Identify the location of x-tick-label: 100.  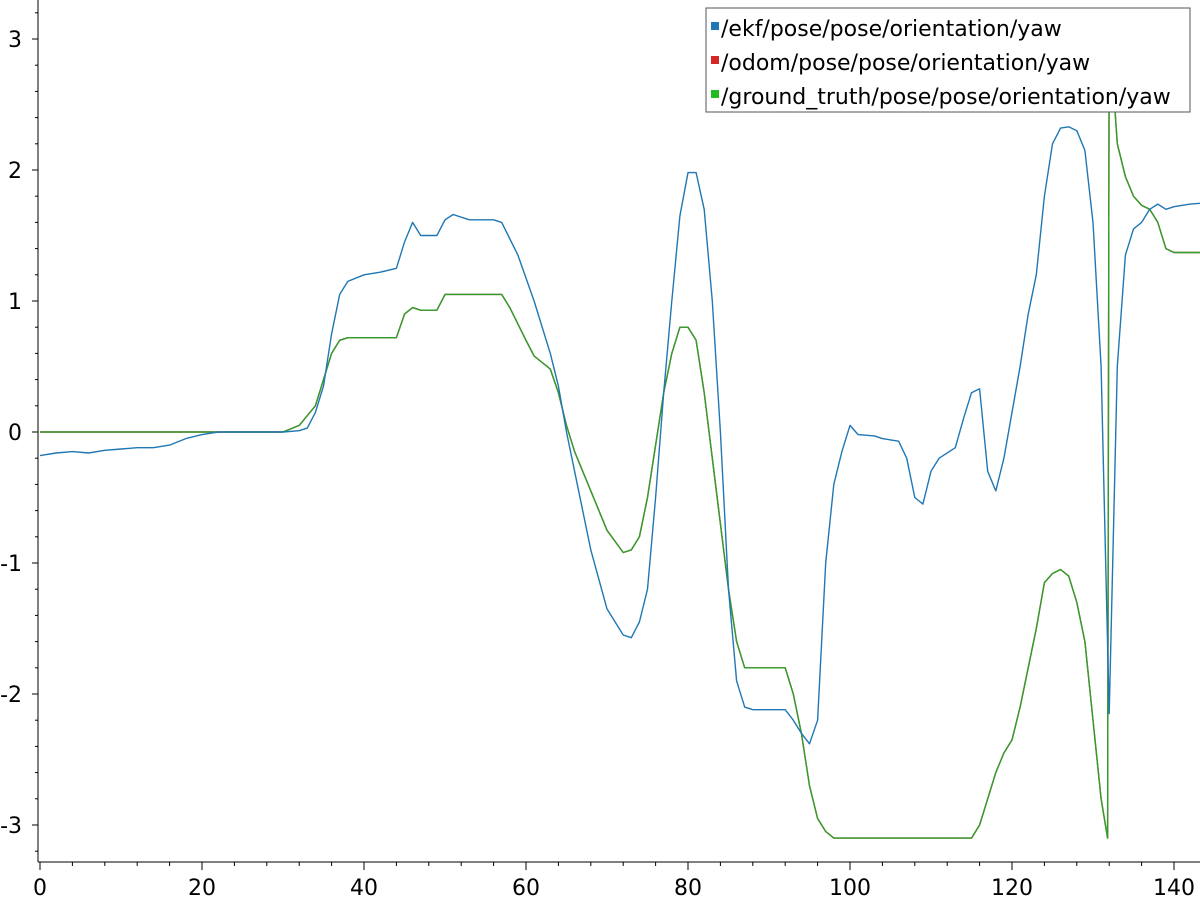
(850, 888).